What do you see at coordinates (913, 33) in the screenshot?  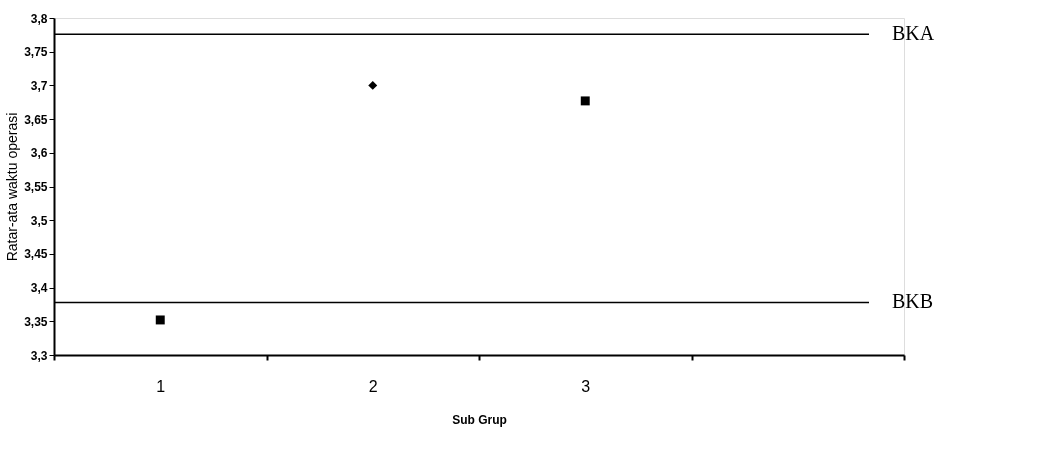 I see `ref-line-label: BKA` at bounding box center [913, 33].